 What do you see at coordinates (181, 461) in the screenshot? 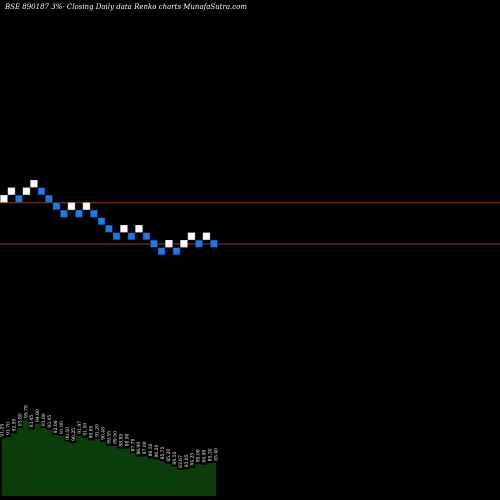
I see `volume-label: 83.67` at bounding box center [181, 461].